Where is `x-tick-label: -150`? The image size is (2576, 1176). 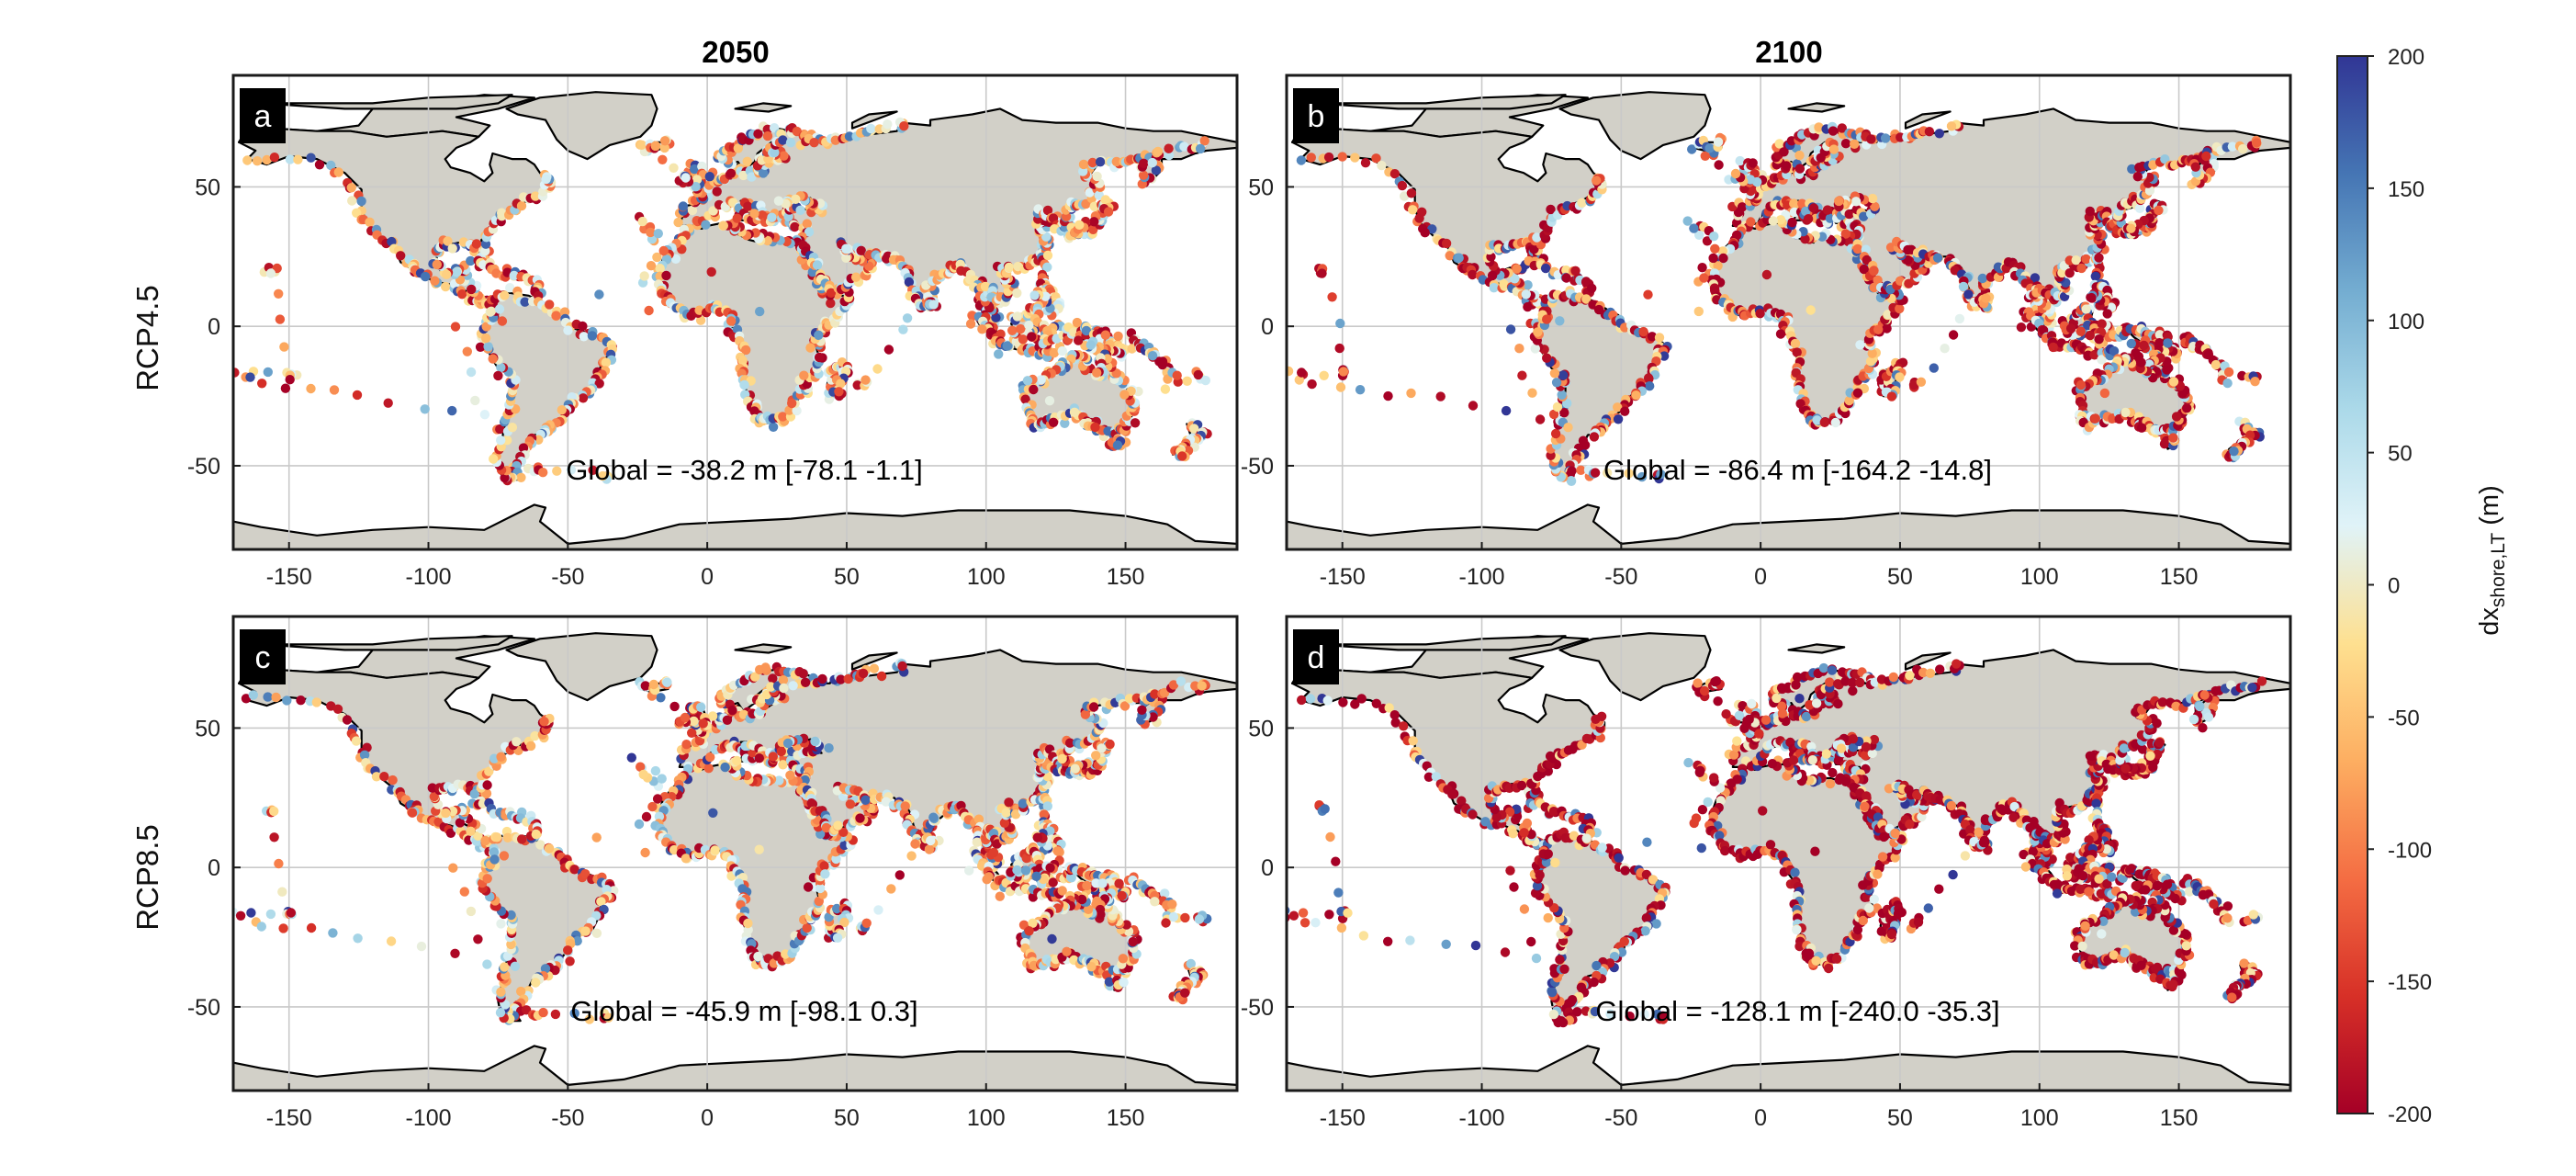 x-tick-label: -150 is located at coordinates (1343, 577).